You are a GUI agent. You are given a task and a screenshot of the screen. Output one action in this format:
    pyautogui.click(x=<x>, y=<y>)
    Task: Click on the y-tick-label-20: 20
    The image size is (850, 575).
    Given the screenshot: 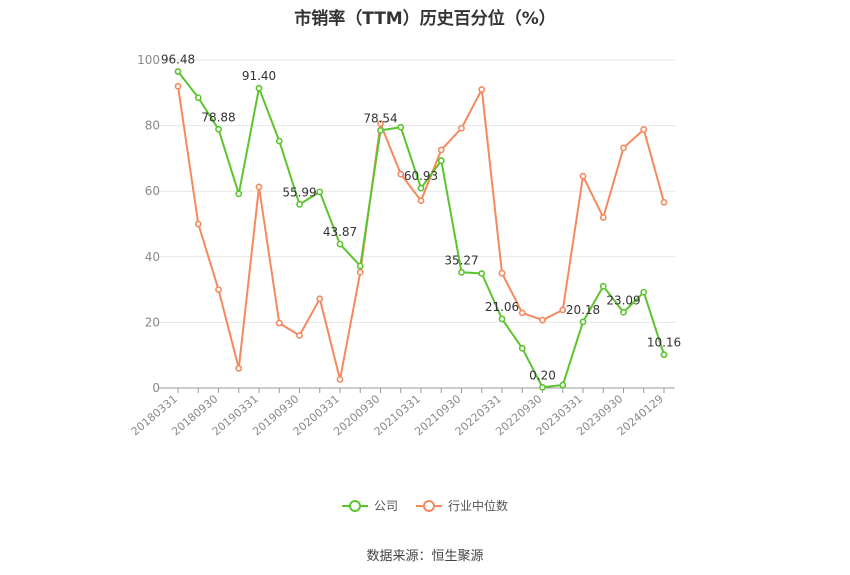 What is the action you would take?
    pyautogui.click(x=152, y=322)
    